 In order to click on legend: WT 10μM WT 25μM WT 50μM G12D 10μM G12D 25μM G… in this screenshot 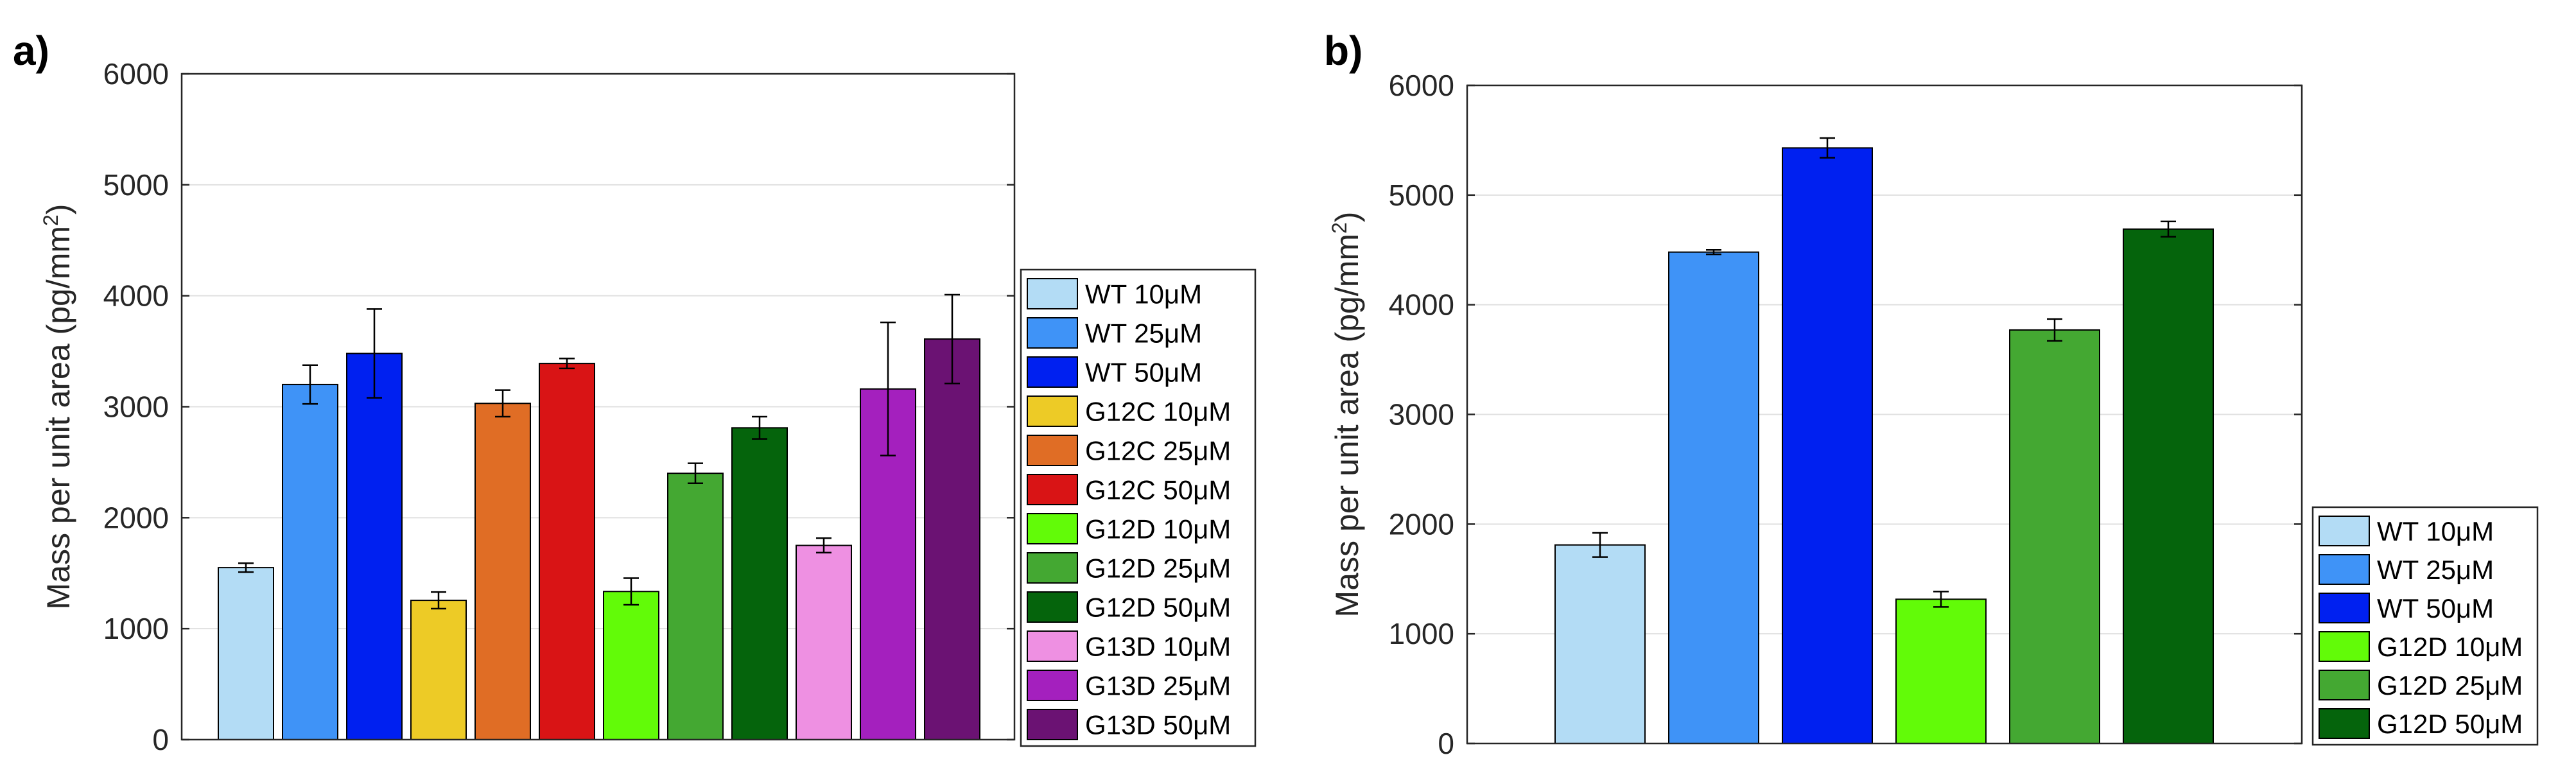, I will do `click(2425, 626)`.